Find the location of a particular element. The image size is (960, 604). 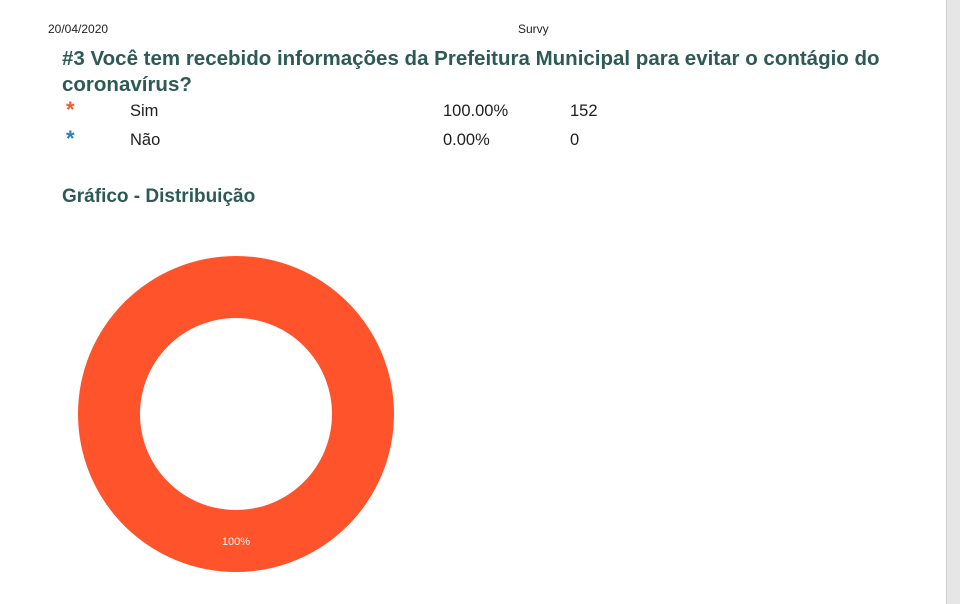

answer-label: Não is located at coordinates (145, 140).